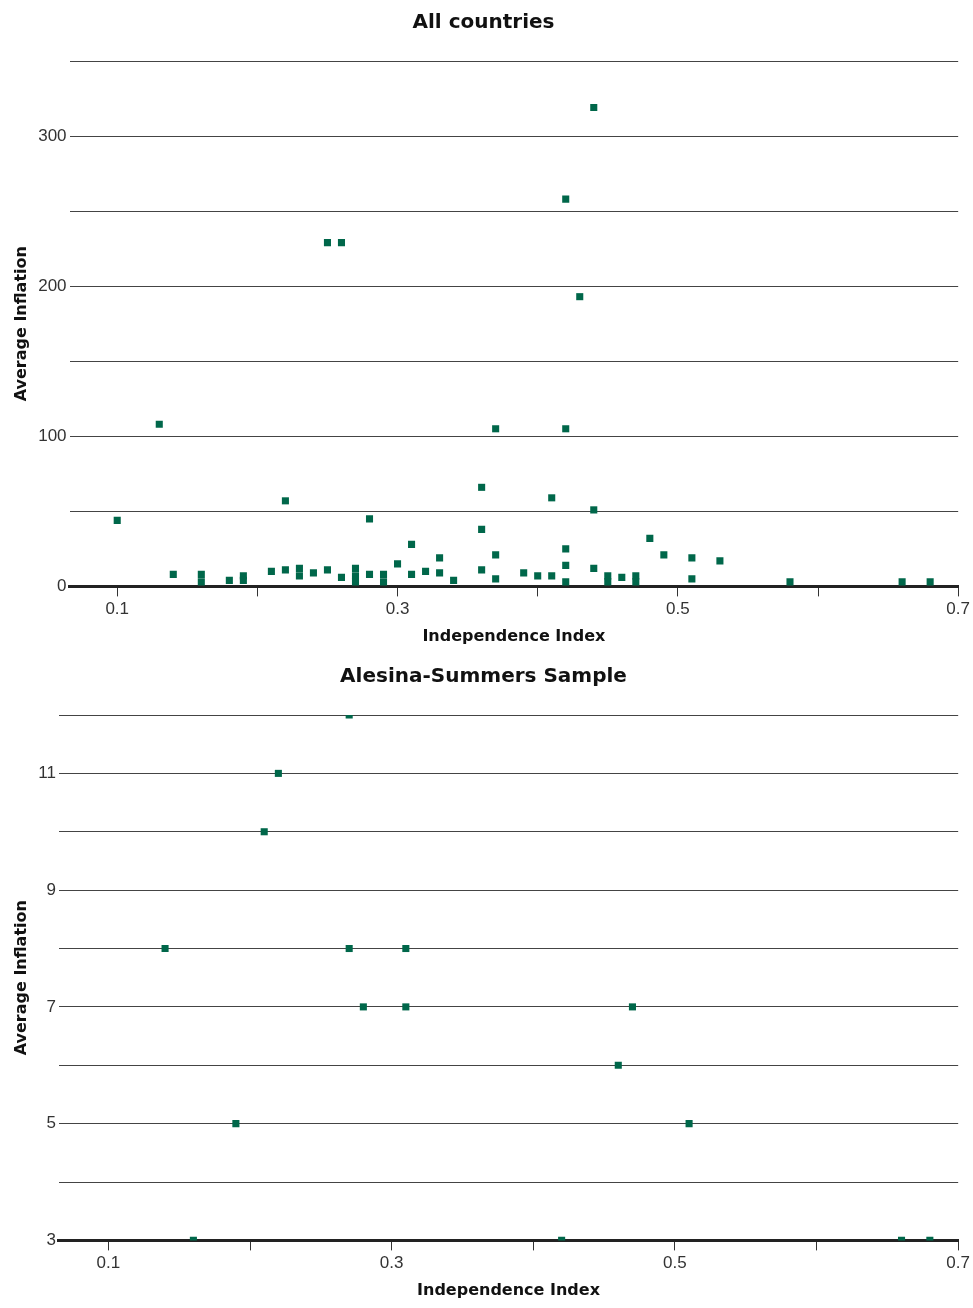 This screenshot has height=1308, width=973. What do you see at coordinates (52, 285) in the screenshot?
I see `y-tick-label: 200` at bounding box center [52, 285].